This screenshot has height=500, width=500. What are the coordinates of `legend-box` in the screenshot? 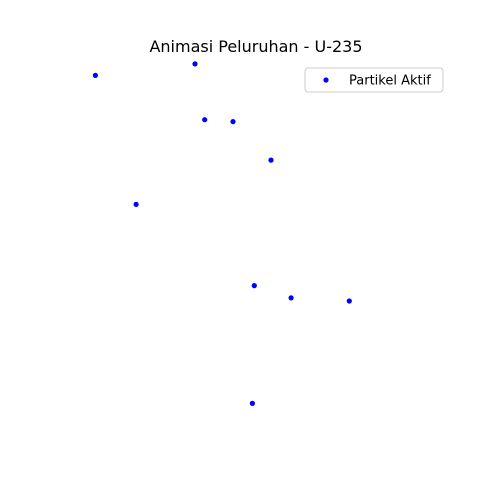 It's located at (374, 80).